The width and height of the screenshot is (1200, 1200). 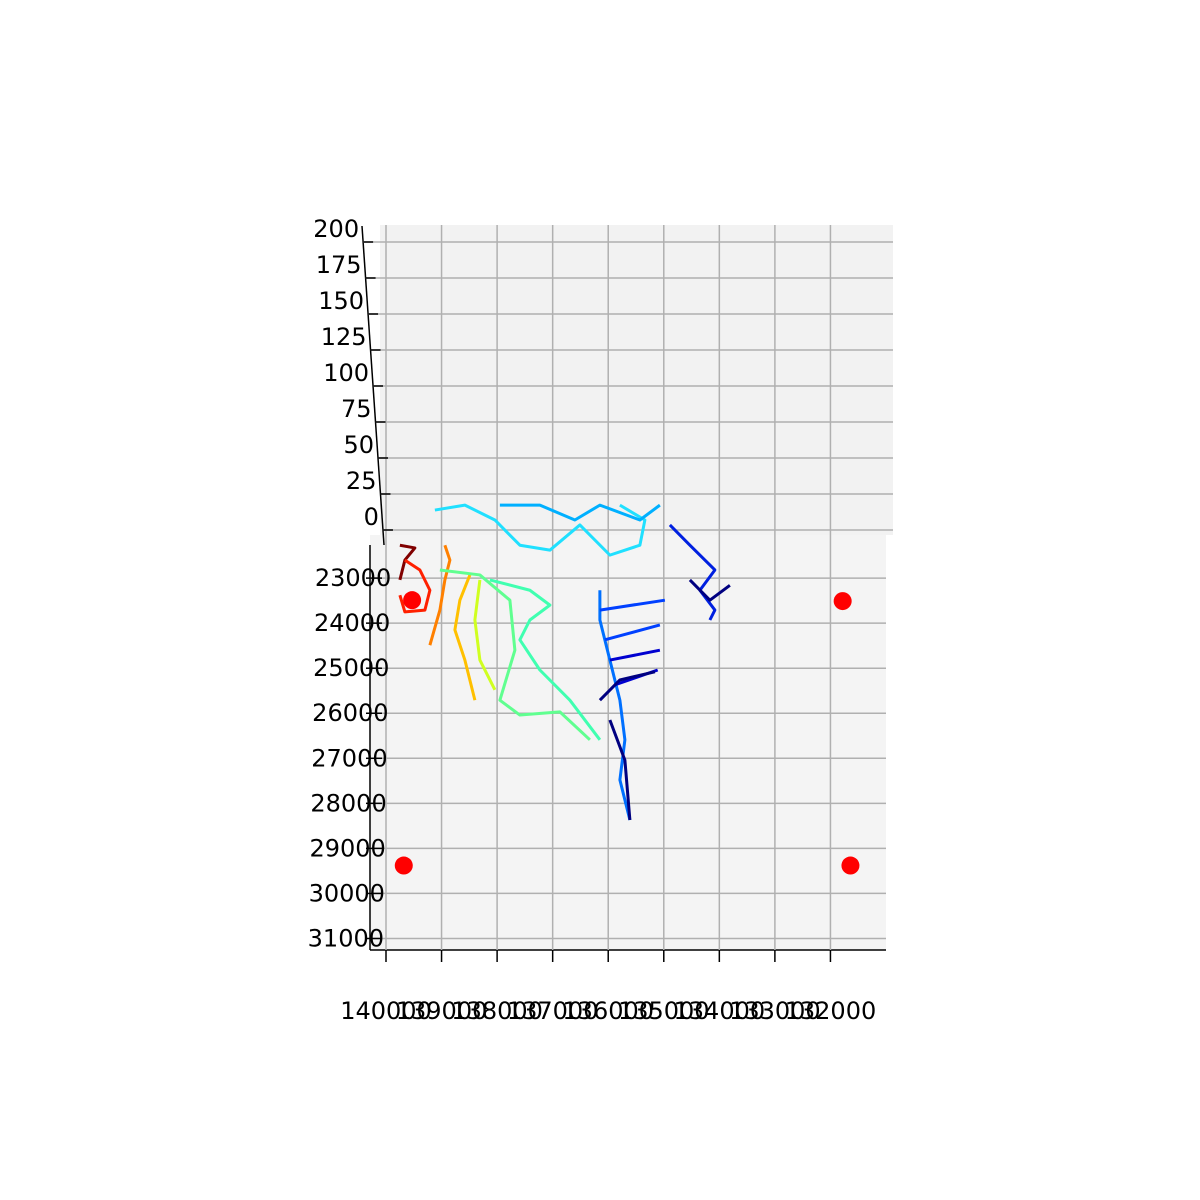 What do you see at coordinates (356, 409) in the screenshot?
I see `z-tick-label: 75` at bounding box center [356, 409].